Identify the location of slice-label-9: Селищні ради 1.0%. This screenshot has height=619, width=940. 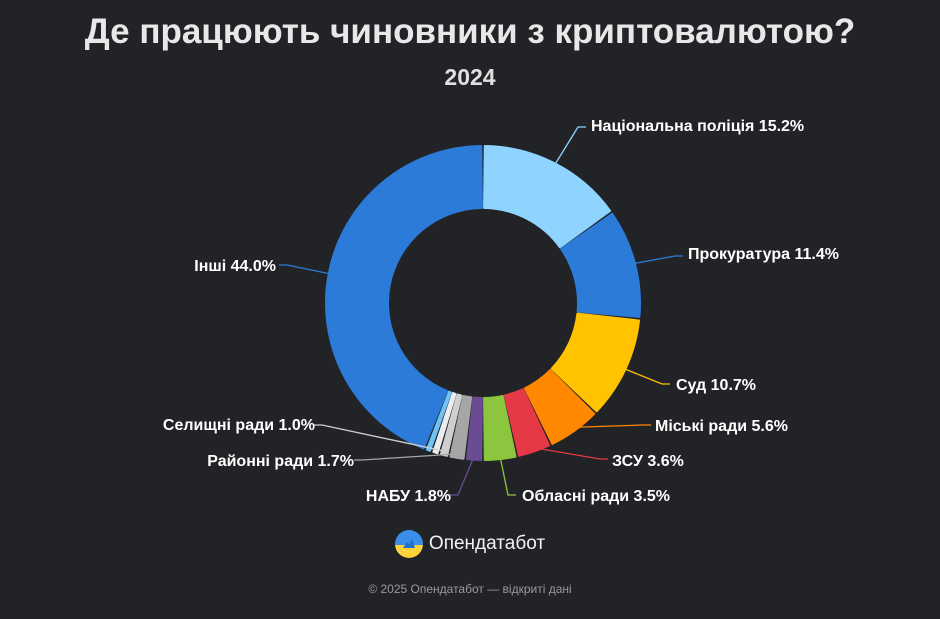
(239, 425).